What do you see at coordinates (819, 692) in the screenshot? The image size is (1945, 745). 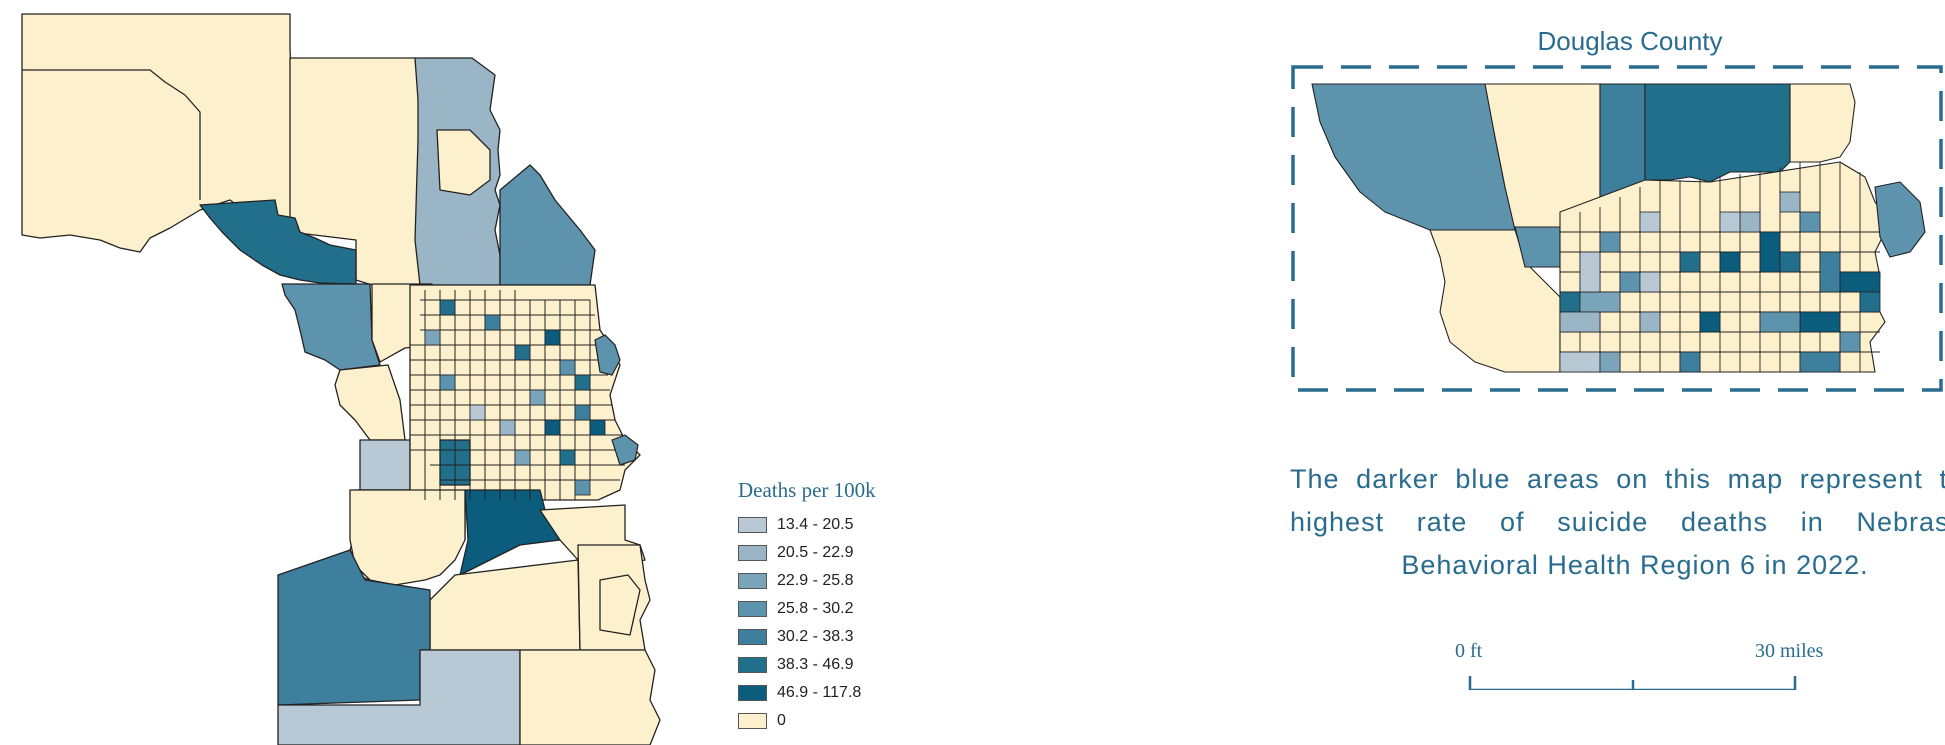 I see `legend-label: 46.9 - 117.8` at bounding box center [819, 692].